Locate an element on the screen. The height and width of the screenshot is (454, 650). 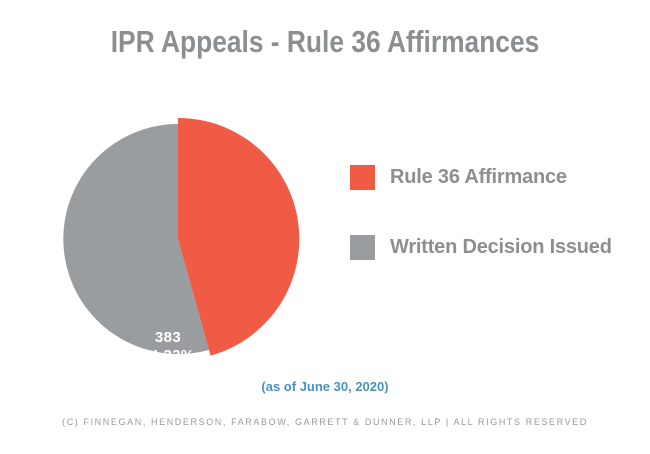
slice-percent-rule36: 45.67% is located at coordinates (276, 355).